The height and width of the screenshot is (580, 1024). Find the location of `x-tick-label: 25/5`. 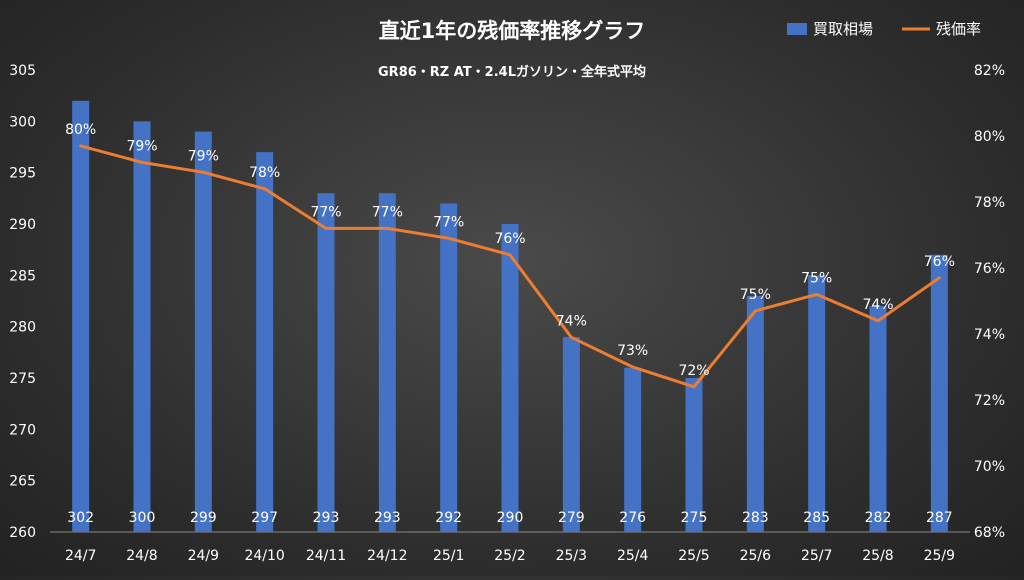

x-tick-label: 25/5 is located at coordinates (693, 556).